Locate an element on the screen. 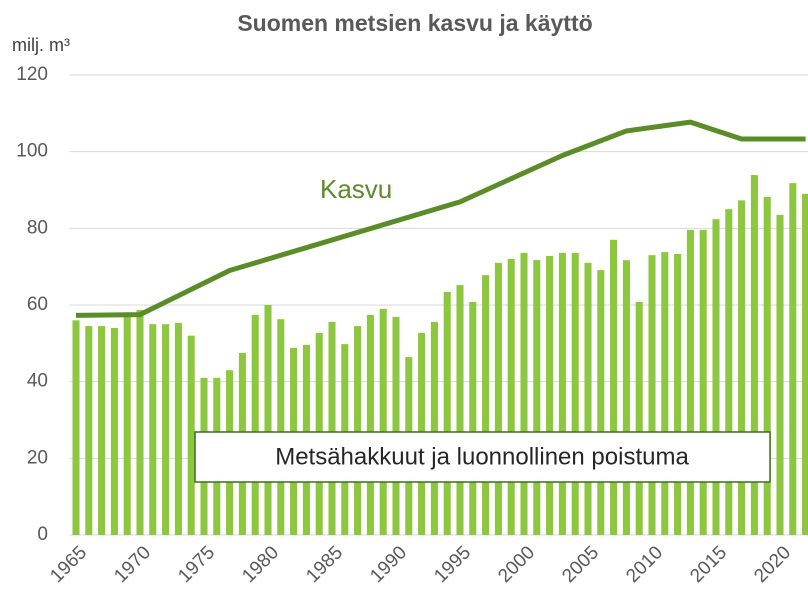  x-tick-label: 2015 is located at coordinates (708, 564).